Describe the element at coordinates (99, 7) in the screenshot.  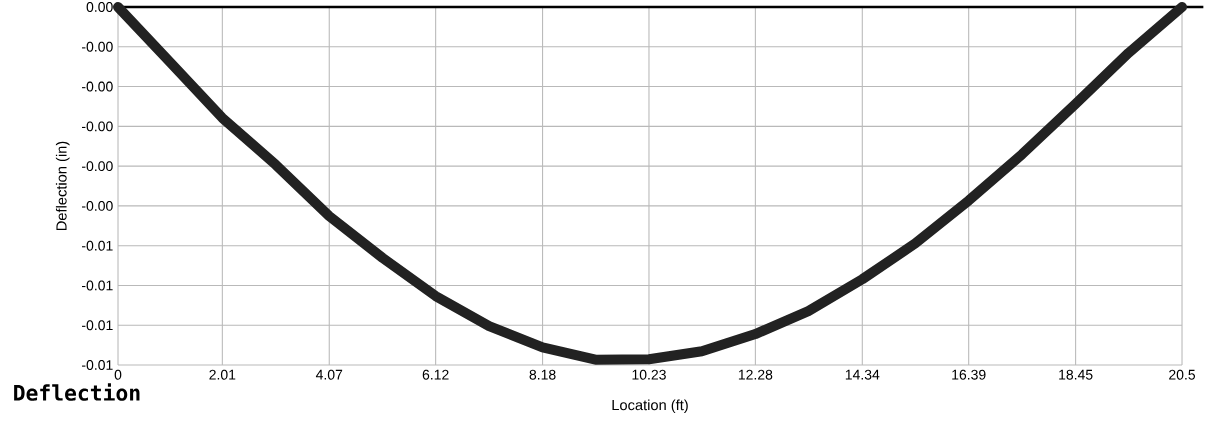
I see `y-tick-label: 0.00` at that location.